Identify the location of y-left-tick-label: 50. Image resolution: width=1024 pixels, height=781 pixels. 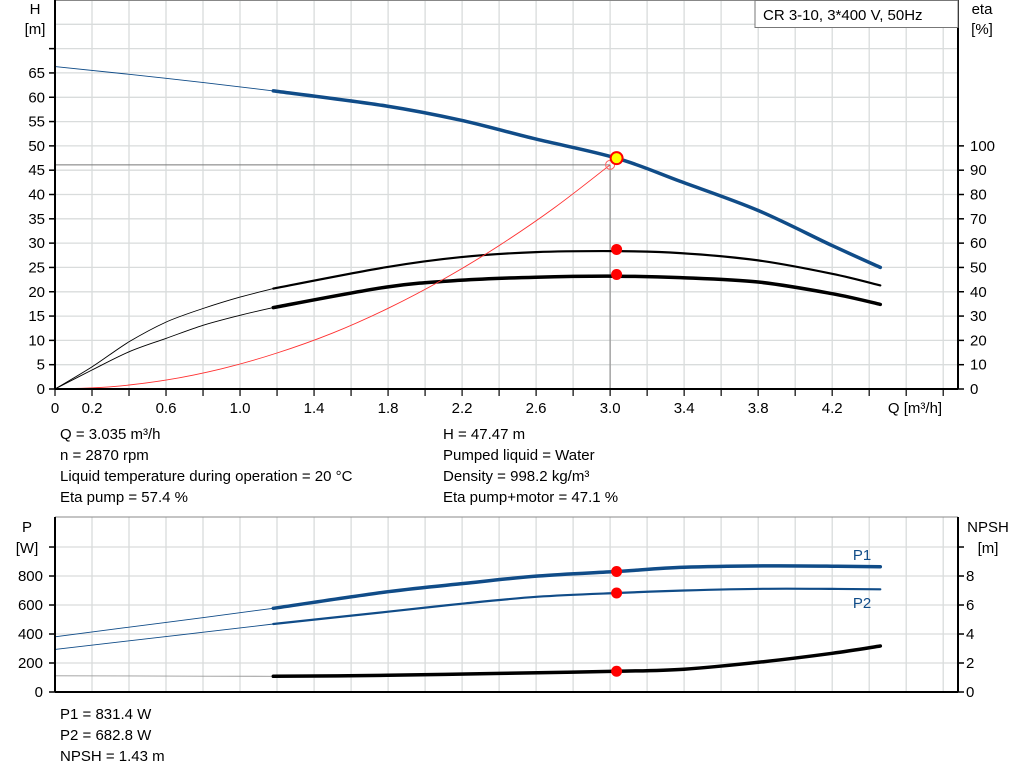
(36, 146).